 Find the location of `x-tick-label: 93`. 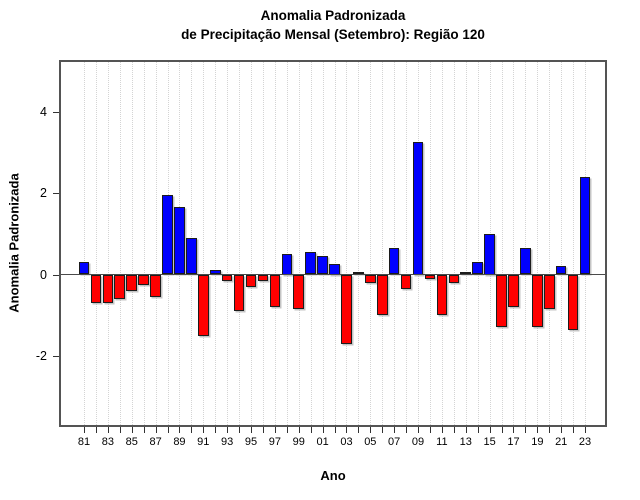

x-tick-label: 93 is located at coordinates (227, 442).